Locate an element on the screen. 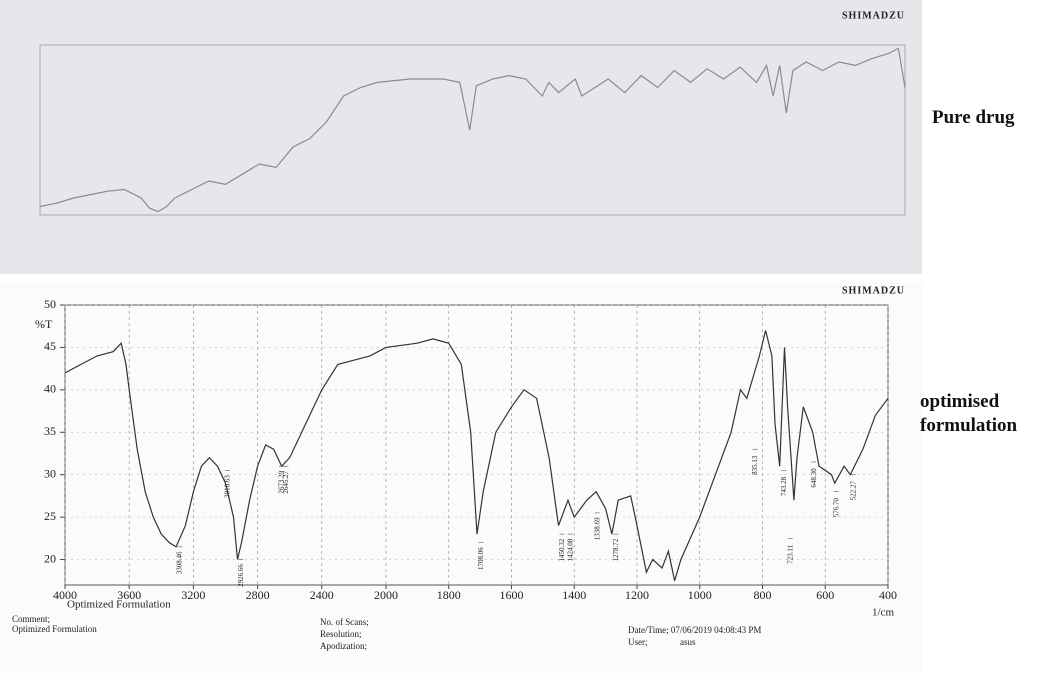 The width and height of the screenshot is (1050, 673). x-tick-label: 1000 is located at coordinates (700, 595).